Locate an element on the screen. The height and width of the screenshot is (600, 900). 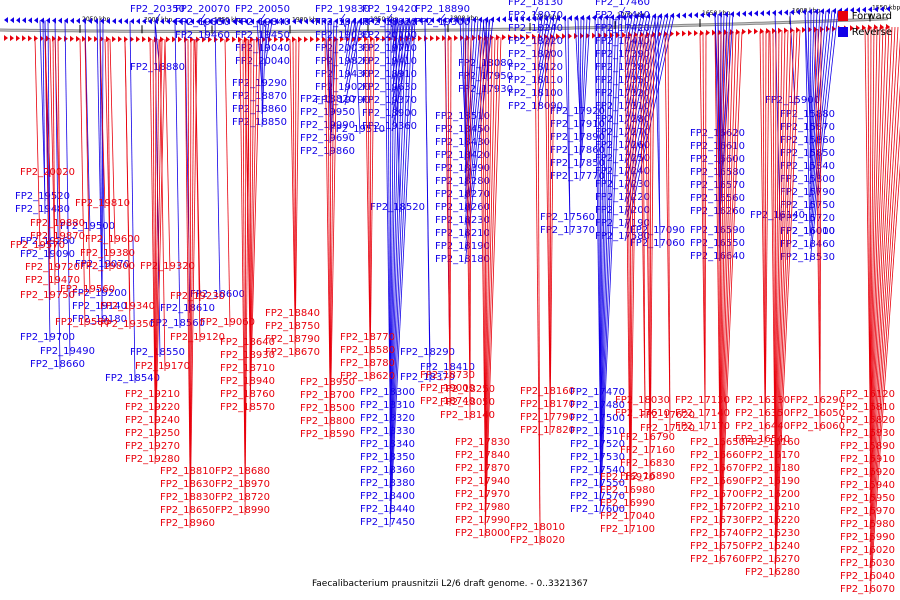
legend: Forward Reverse is located at coordinates (864, 24).